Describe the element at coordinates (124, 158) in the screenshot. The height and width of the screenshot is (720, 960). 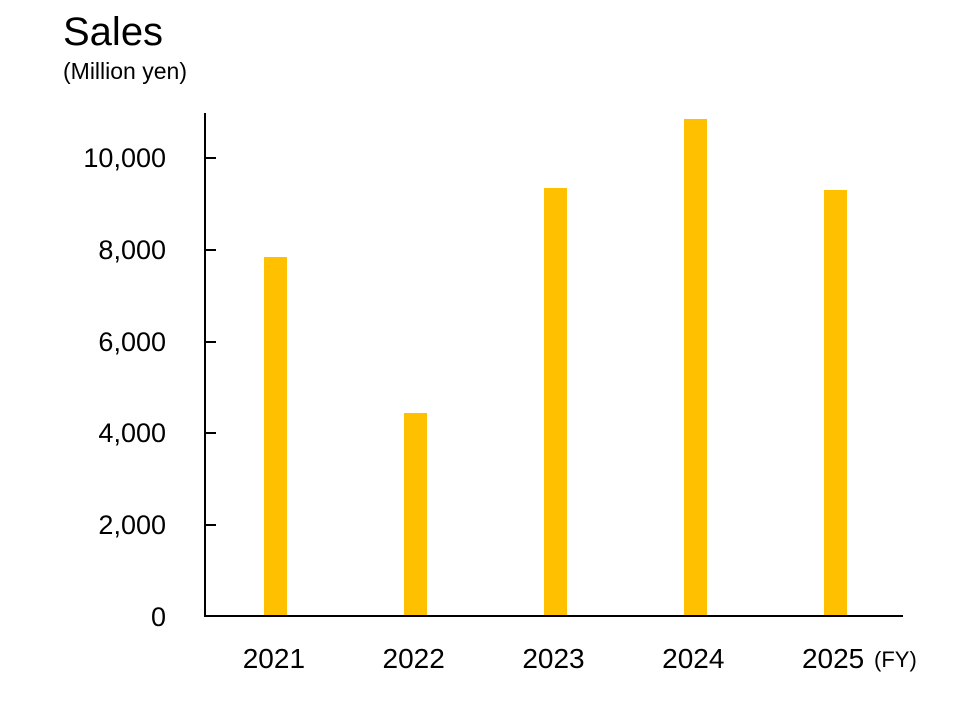
I see `y-tick-label: 10,000` at that location.